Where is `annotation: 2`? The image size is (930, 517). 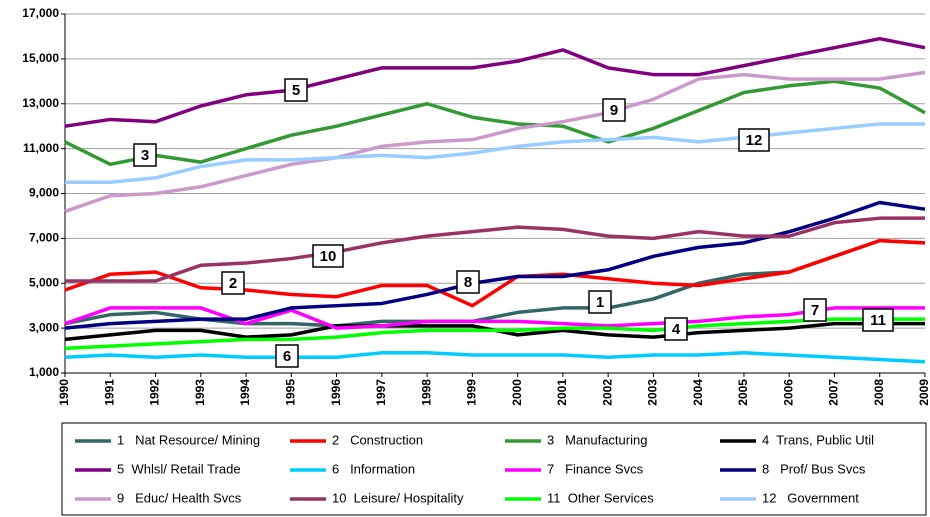 annotation: 2 is located at coordinates (233, 283).